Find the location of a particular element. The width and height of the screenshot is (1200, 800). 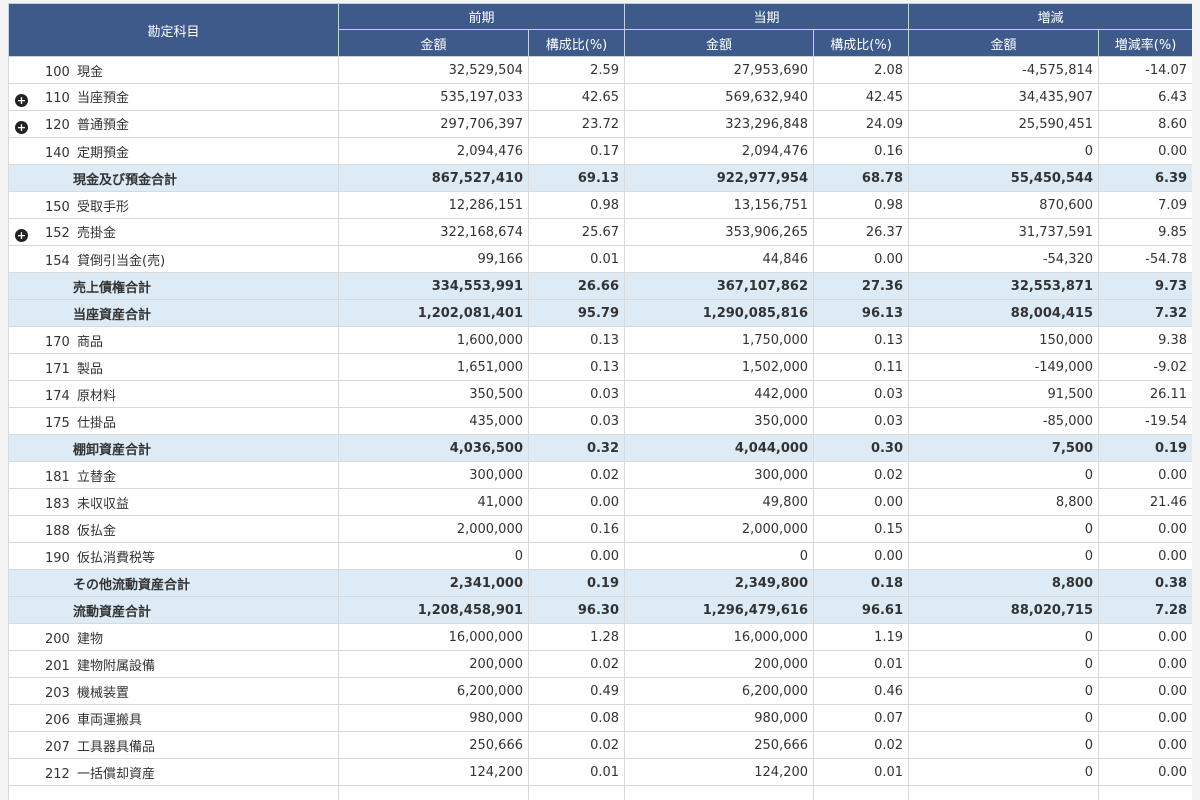

change-amount-cell: 88,020,715 is located at coordinates (1004, 610).